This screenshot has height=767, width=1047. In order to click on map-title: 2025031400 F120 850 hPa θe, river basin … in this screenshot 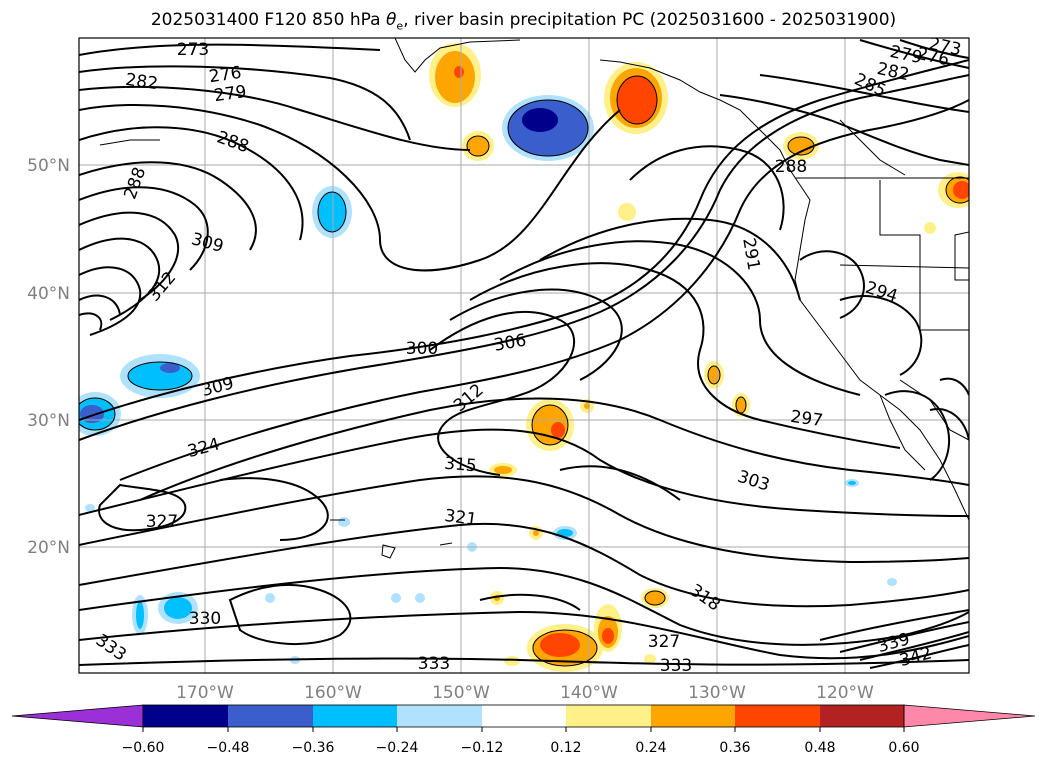, I will do `click(523, 21)`.